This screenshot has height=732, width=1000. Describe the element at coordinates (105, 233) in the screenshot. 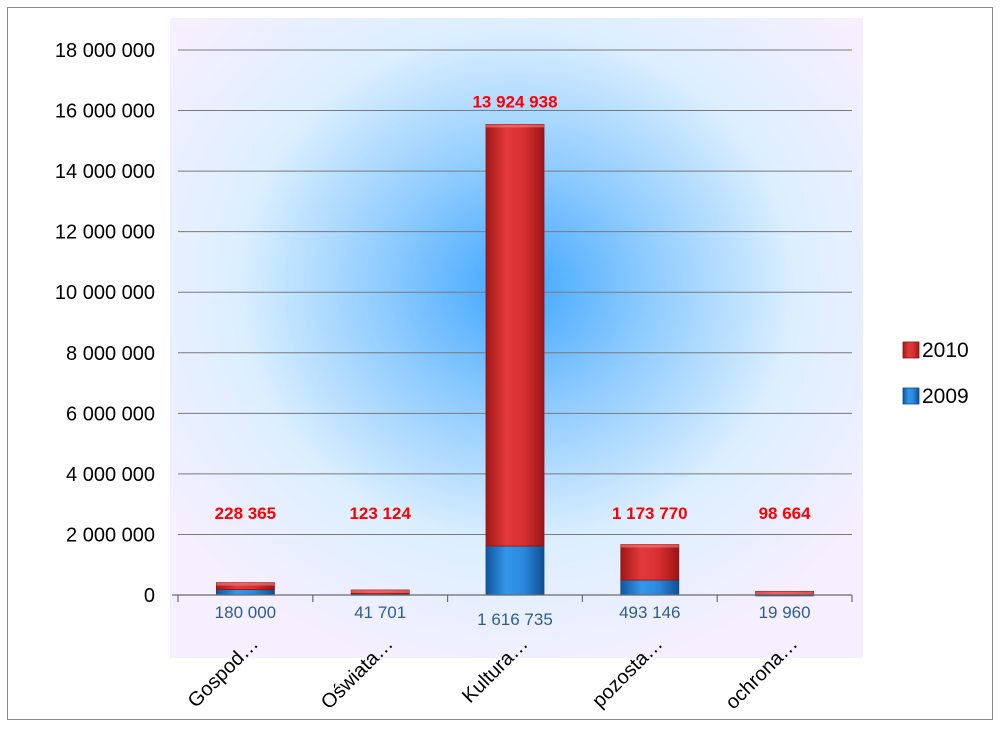

I see `y-tick-label: 12 000 000` at that location.